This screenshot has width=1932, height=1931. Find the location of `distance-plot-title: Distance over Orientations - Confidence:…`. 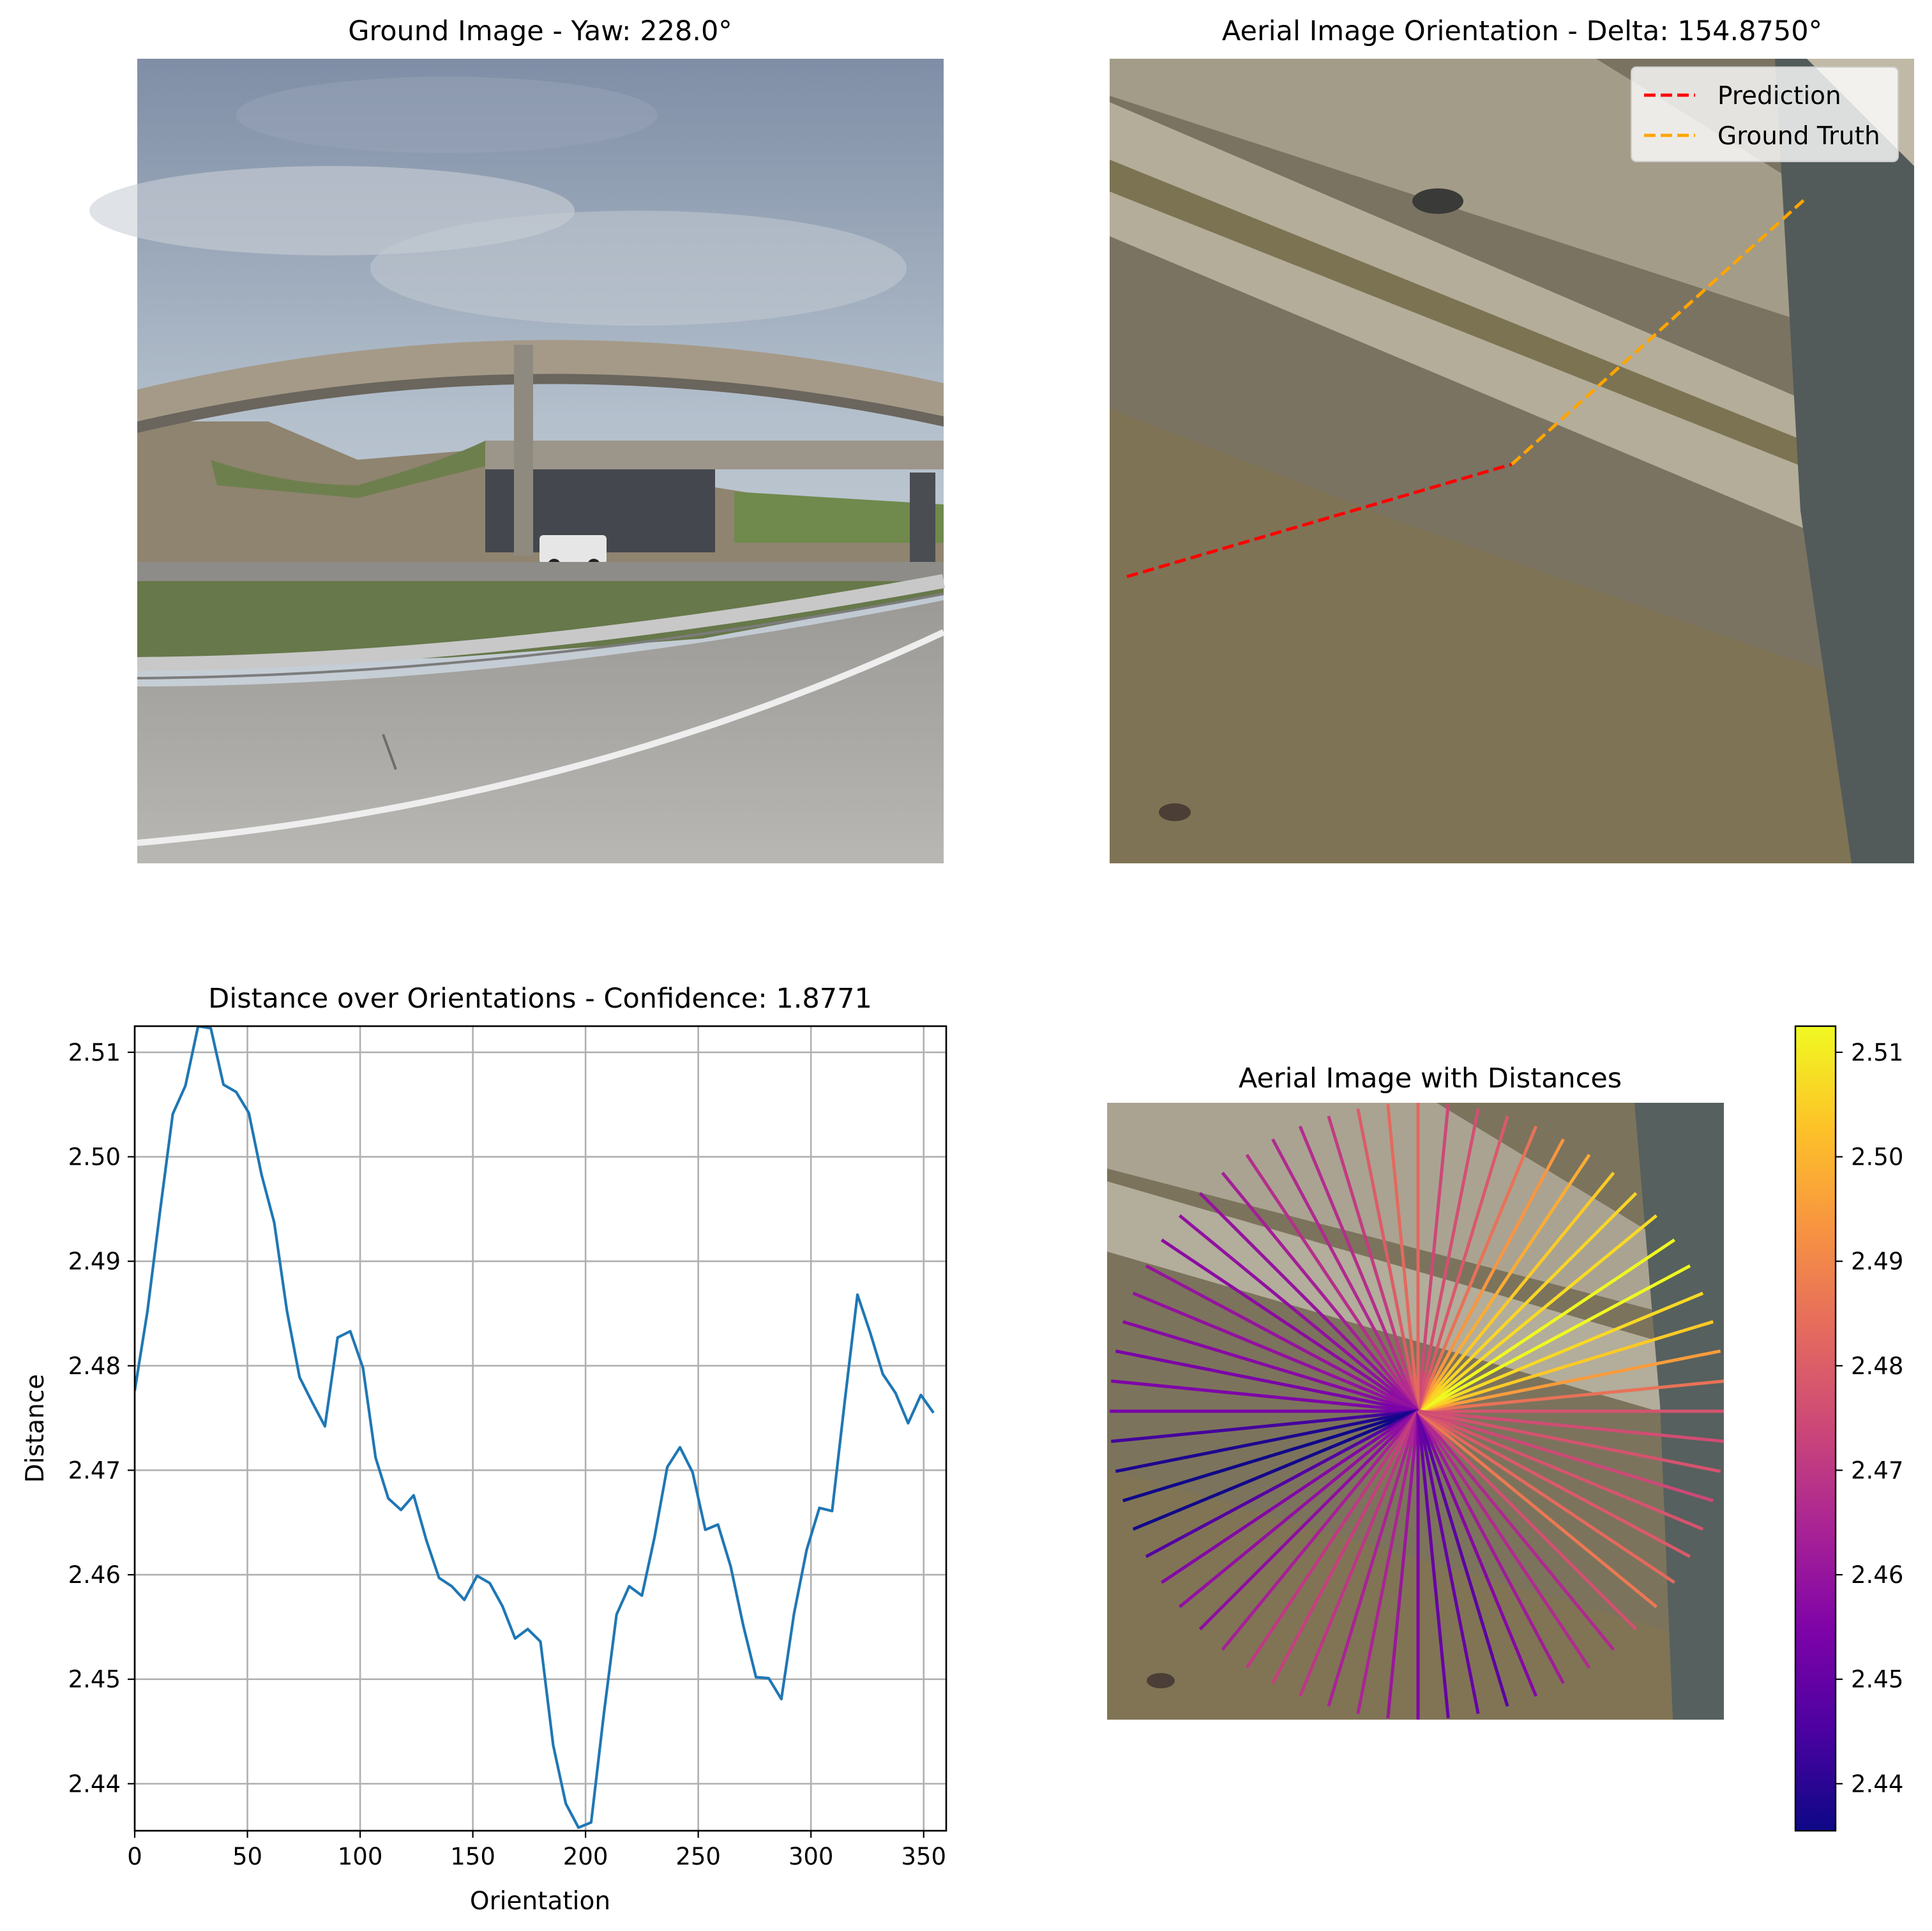

distance-plot-title: Distance over Orientations - Confidence:… is located at coordinates (540, 999).